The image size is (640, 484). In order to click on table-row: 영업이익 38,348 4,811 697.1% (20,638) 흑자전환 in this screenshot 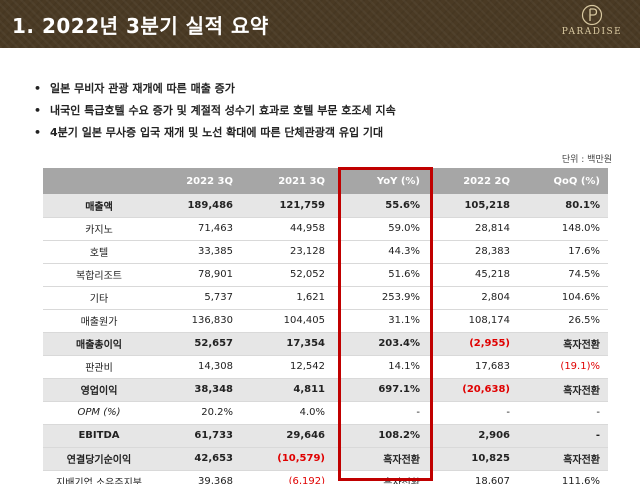, I will do `click(325, 390)`.